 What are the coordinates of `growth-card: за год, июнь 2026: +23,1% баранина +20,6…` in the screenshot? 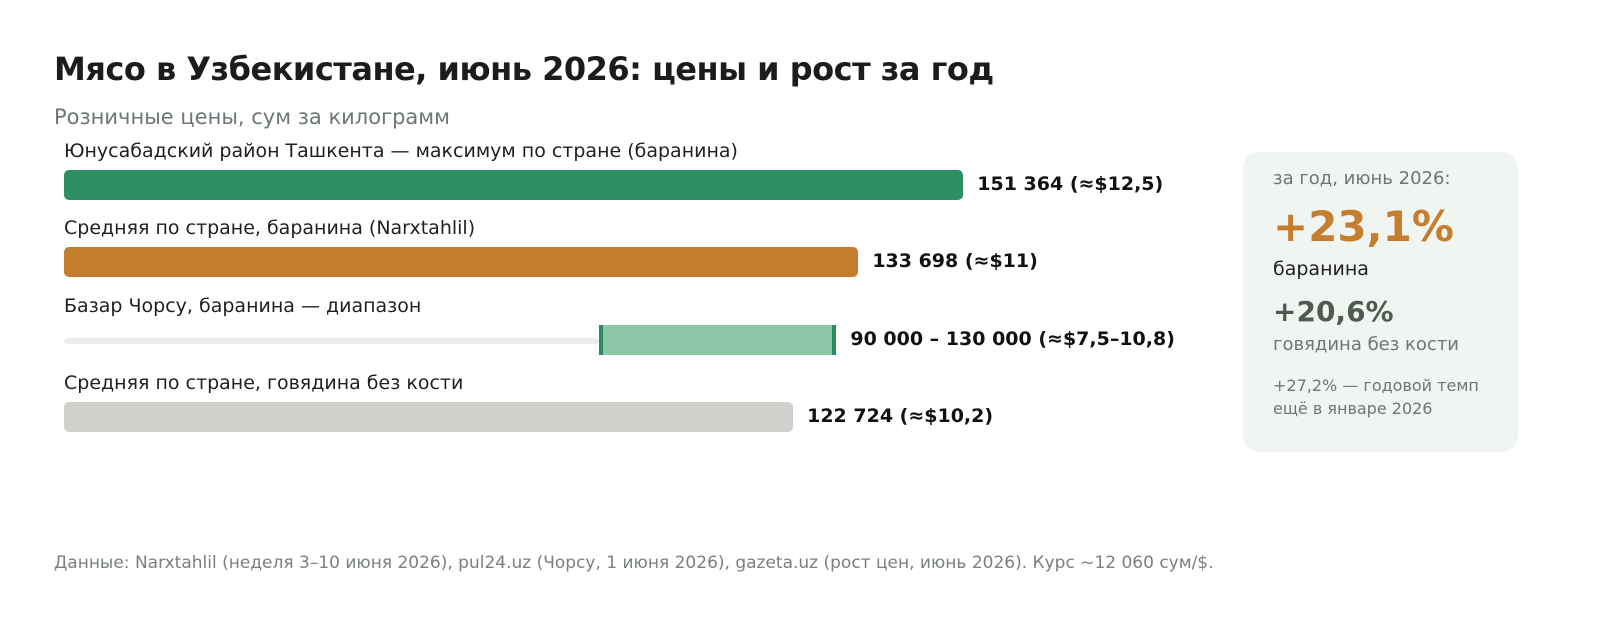 It's located at (1380, 302).